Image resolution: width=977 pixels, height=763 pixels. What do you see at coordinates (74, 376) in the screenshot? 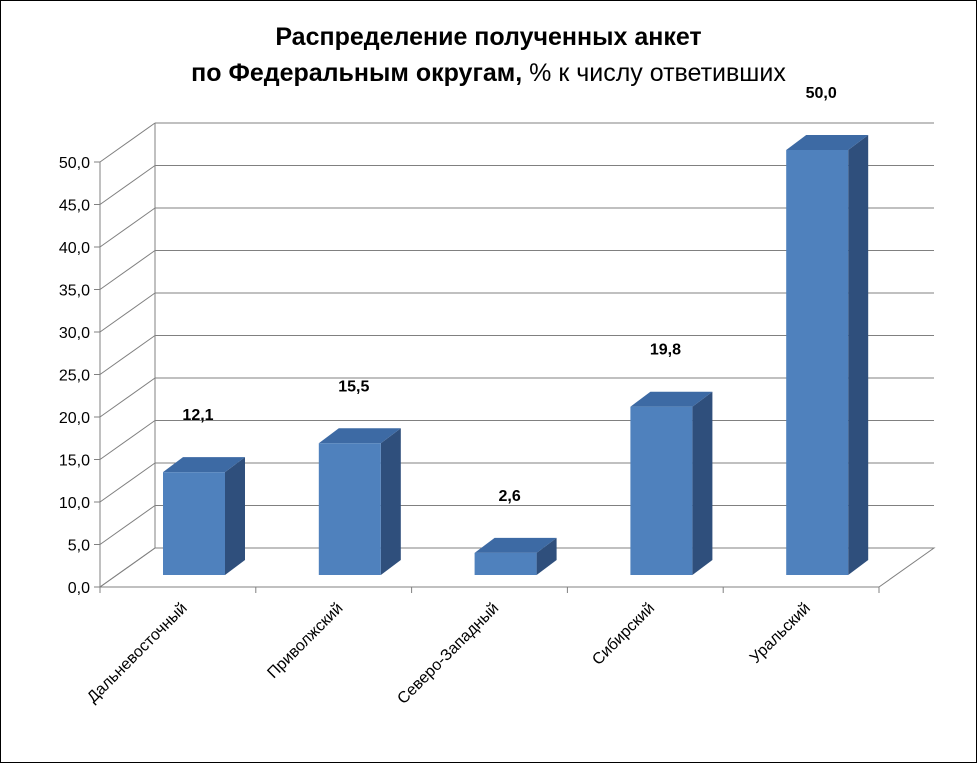
I see `y-tick-label: 25,0` at bounding box center [74, 376].